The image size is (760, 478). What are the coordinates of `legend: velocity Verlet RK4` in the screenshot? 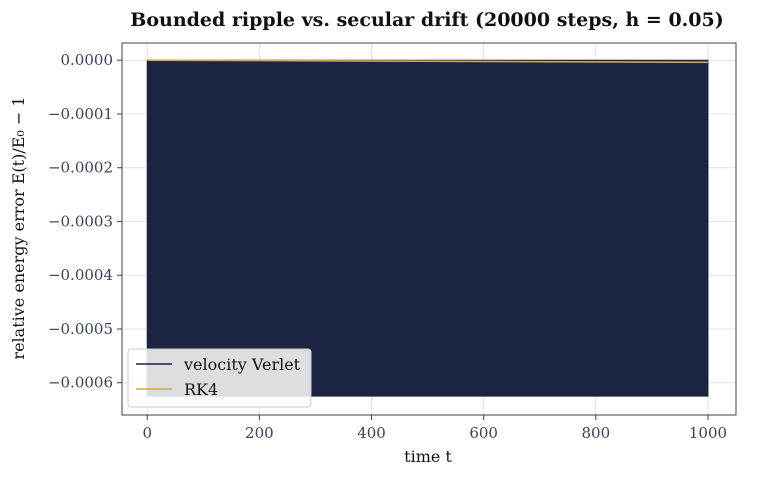 It's located at (219, 378).